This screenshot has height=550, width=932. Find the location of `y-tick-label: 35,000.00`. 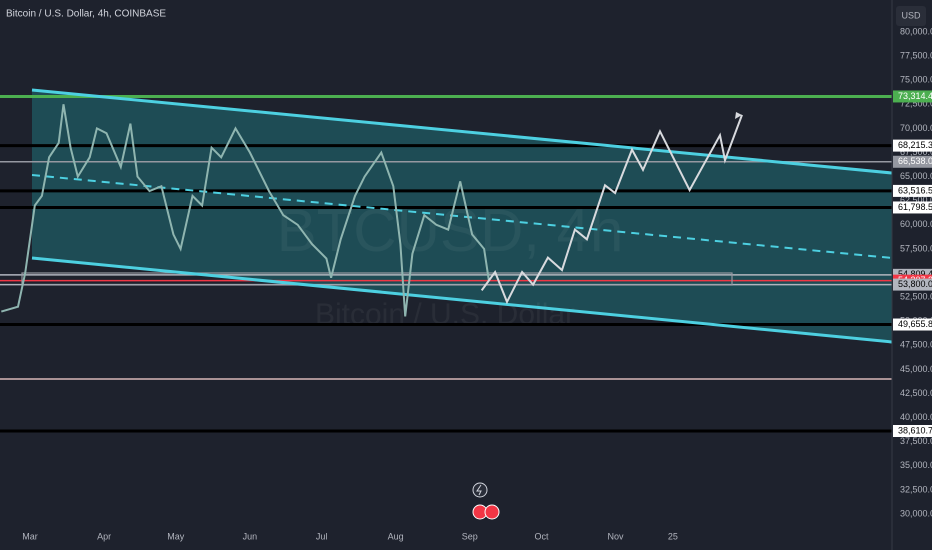

y-tick-label: 35,000.00 is located at coordinates (916, 465).